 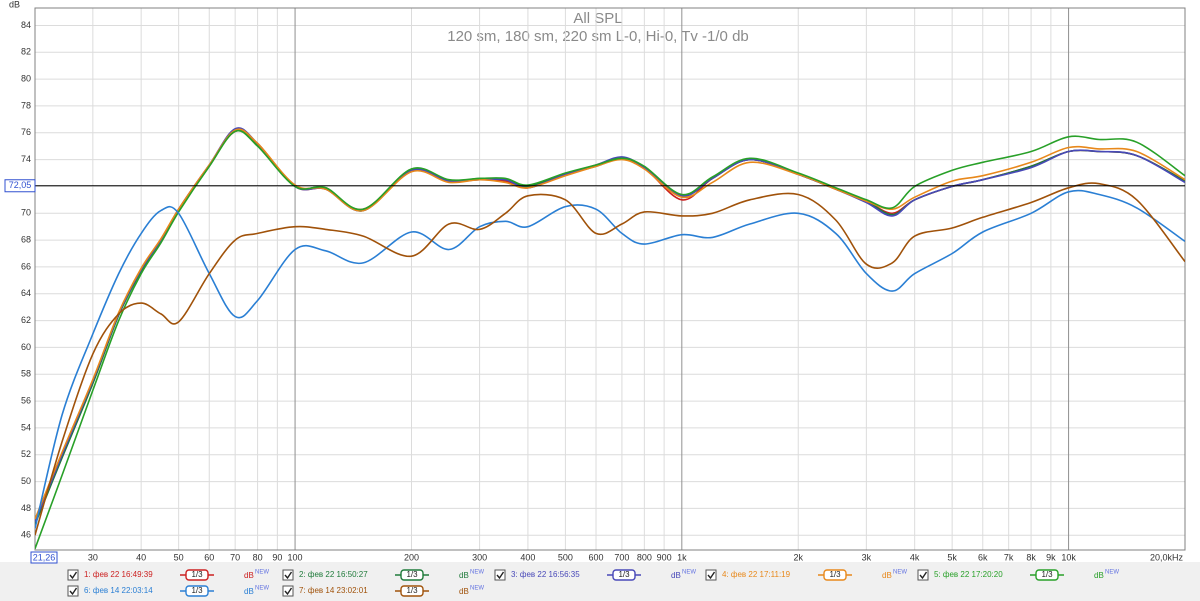 I want to click on x-tick-label: 60, so click(x=209, y=557).